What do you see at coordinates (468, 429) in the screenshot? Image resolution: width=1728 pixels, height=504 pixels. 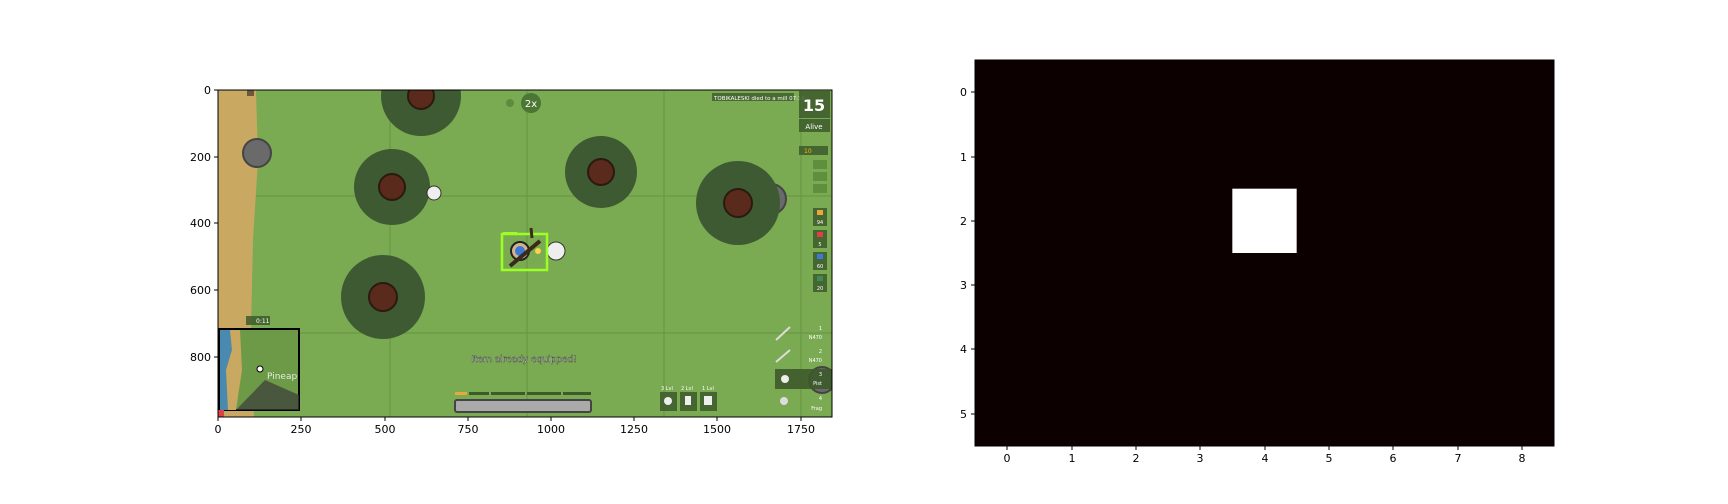 I see `x-tick-label: 750` at bounding box center [468, 429].